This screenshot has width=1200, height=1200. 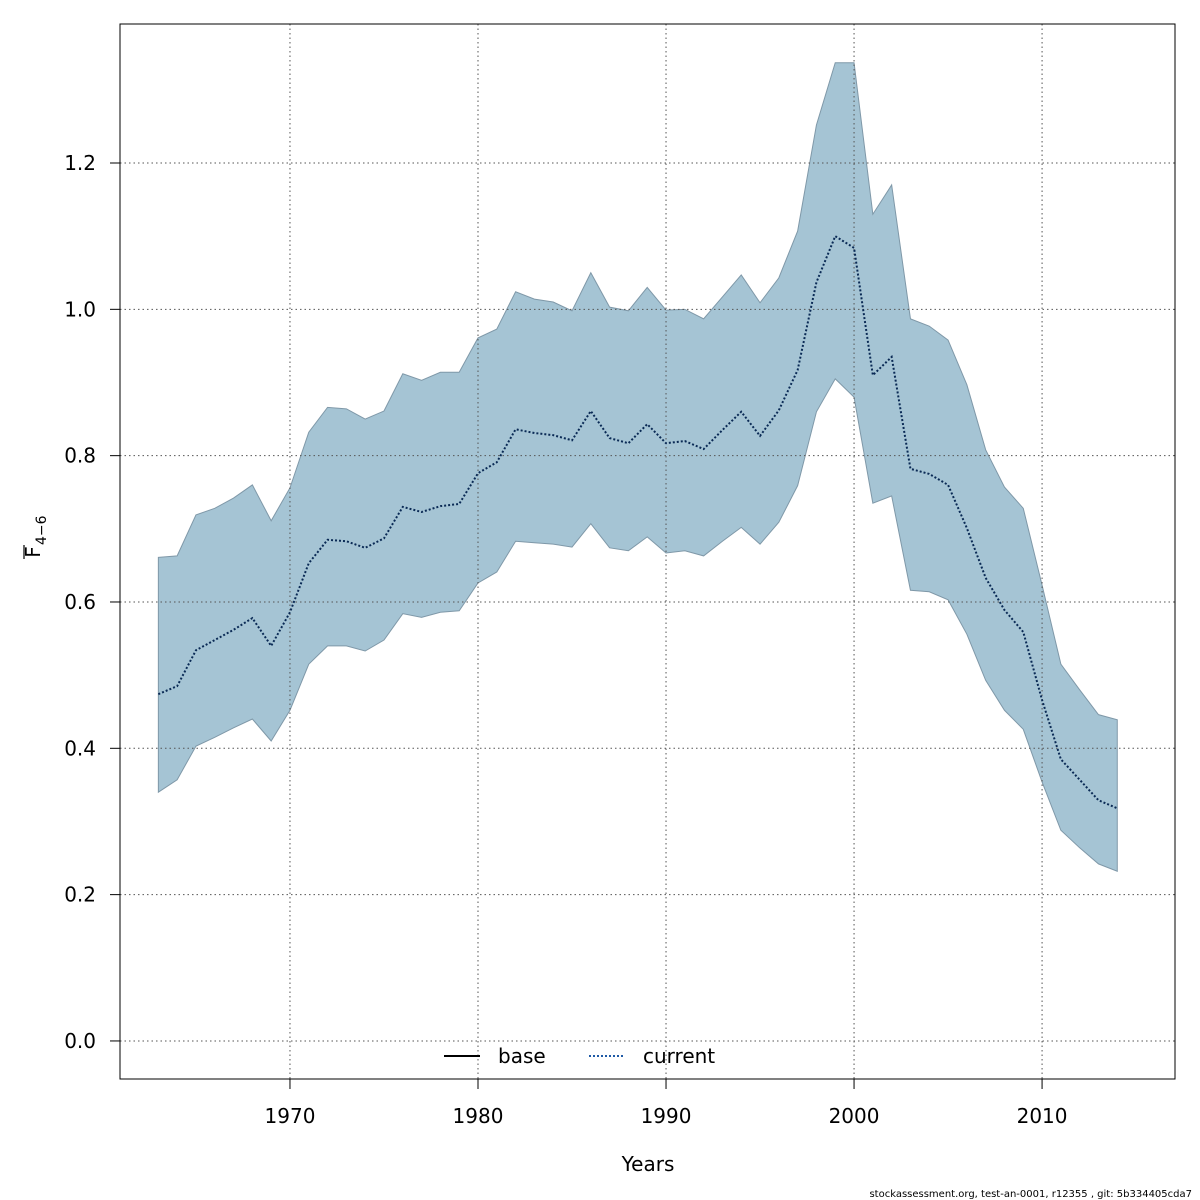 I want to click on y-axis-label-sub: 4−6, so click(x=42, y=530).